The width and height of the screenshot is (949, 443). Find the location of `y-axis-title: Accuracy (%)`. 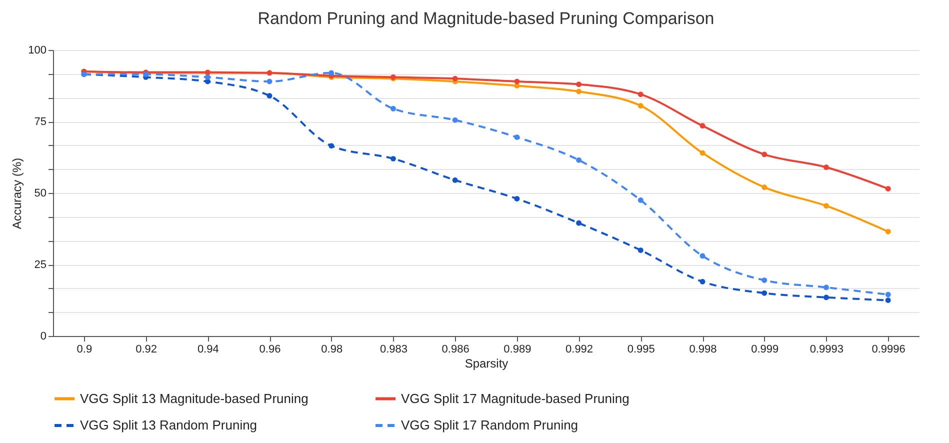

y-axis-title: Accuracy (%) is located at coordinates (17, 194).